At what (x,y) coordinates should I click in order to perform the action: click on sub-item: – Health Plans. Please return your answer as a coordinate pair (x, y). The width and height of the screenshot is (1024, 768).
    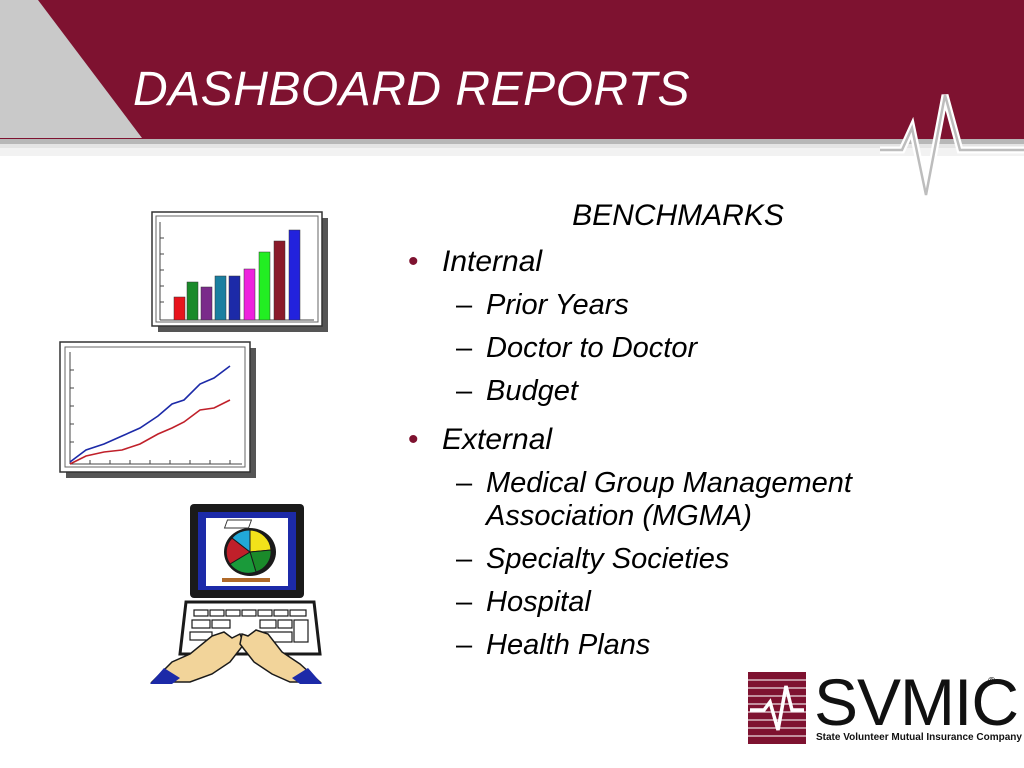
    Looking at the image, I should click on (688, 645).